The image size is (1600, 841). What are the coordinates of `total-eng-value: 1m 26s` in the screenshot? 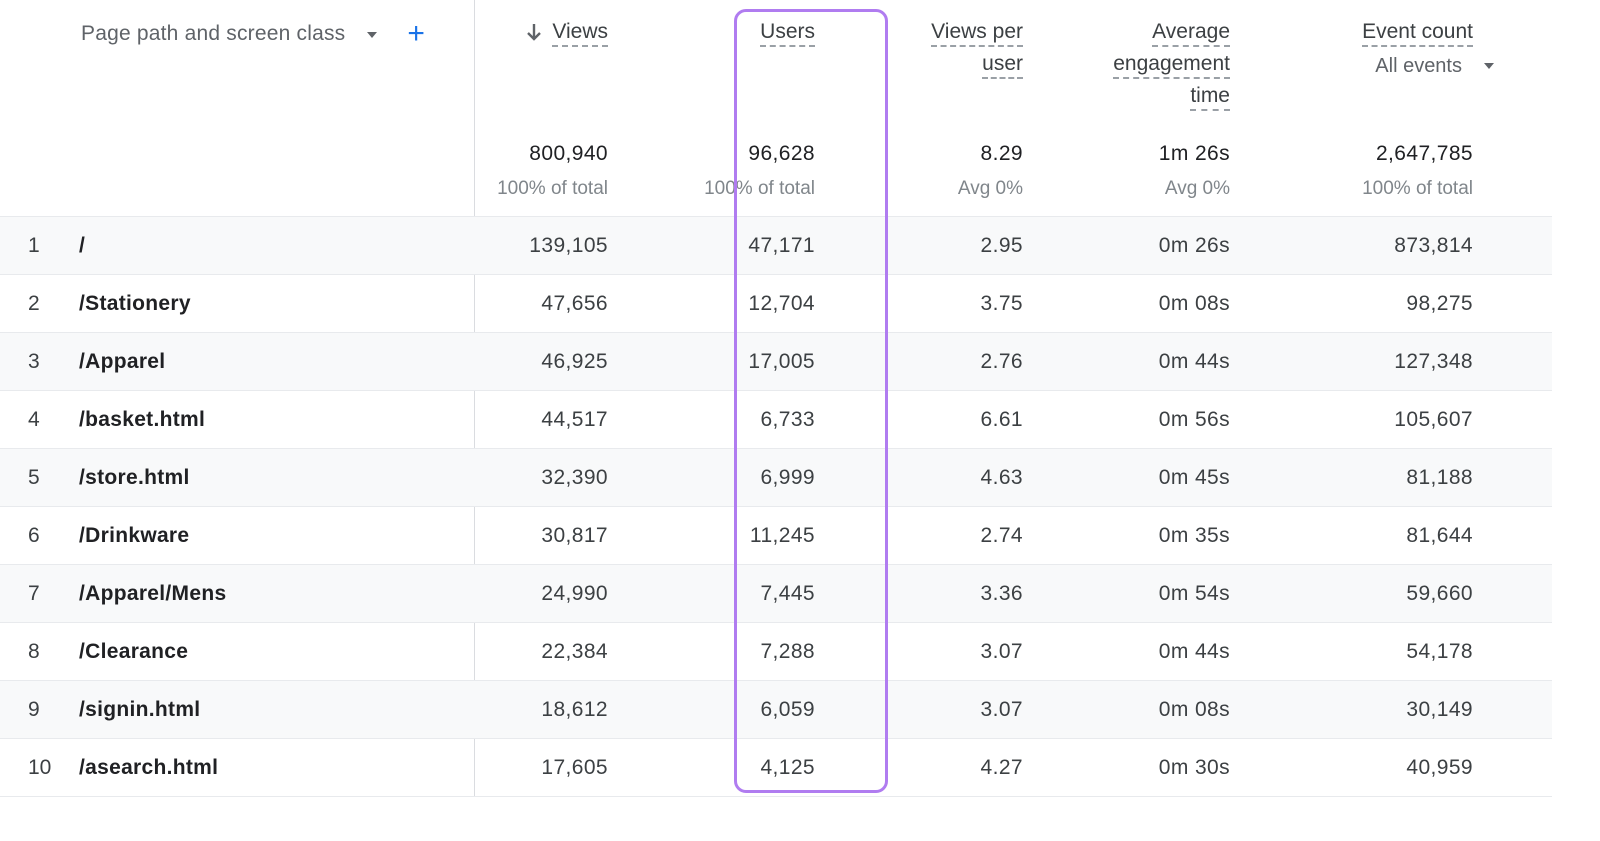 It's located at (1194, 153).